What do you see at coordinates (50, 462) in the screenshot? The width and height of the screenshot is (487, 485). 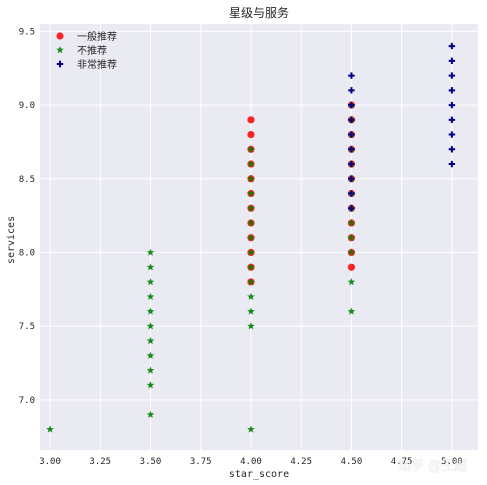 I see `x-tick-label: 3.00` at bounding box center [50, 462].